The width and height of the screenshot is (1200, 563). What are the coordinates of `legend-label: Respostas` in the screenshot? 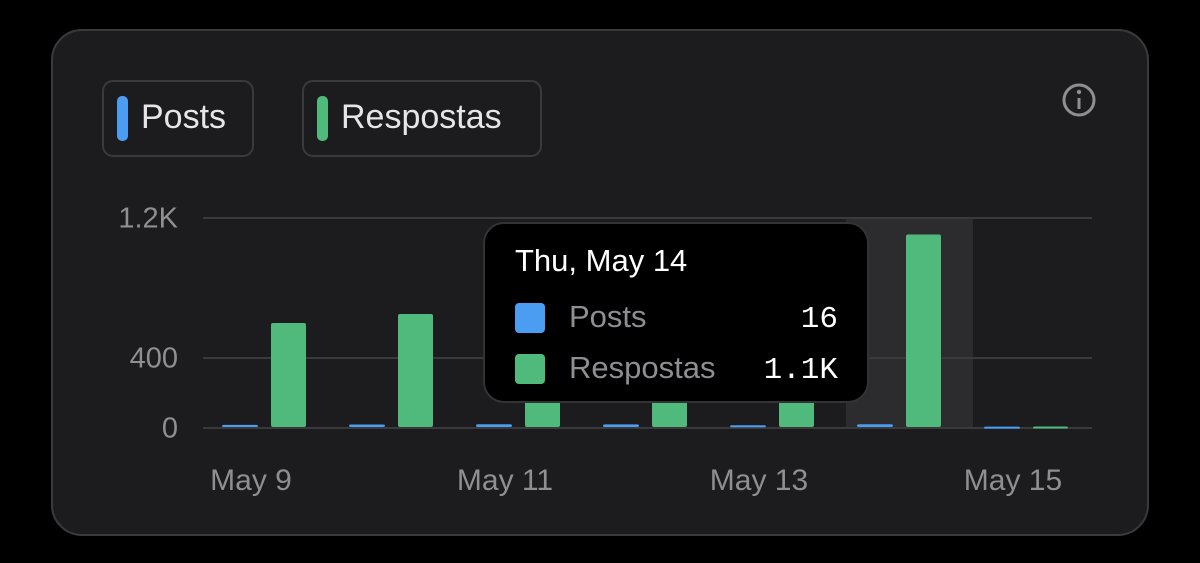 It's located at (421, 117).